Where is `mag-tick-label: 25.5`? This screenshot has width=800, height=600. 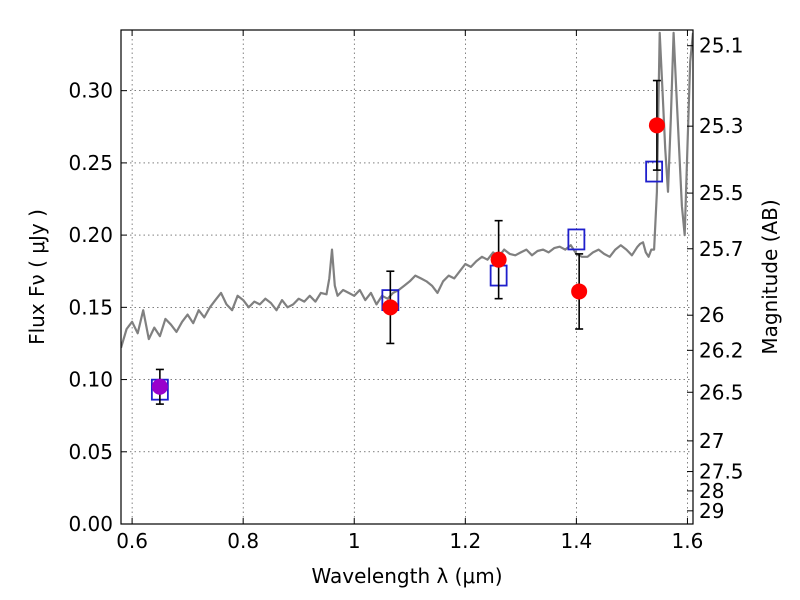 mag-tick-label: 25.5 is located at coordinates (721, 193).